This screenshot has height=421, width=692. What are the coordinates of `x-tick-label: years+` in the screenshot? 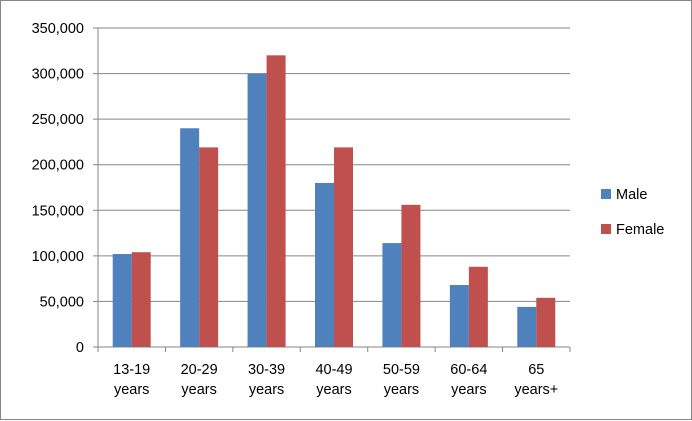 It's located at (536, 390).